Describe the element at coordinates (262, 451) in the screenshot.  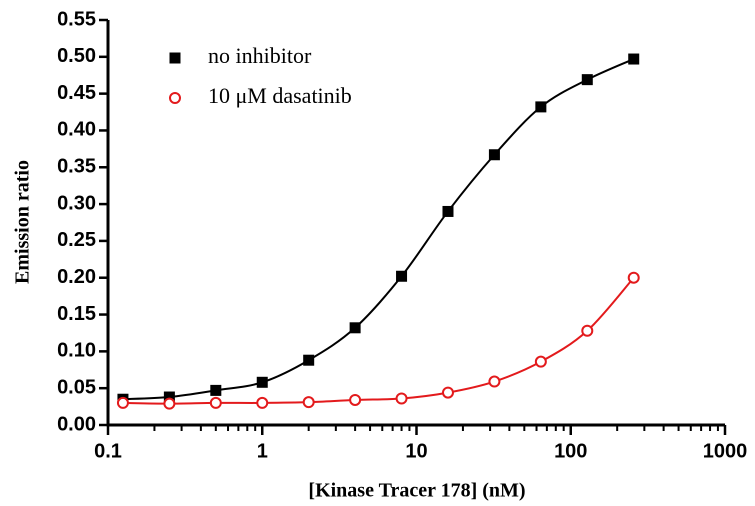
I see `x-tick-label: 1` at that location.